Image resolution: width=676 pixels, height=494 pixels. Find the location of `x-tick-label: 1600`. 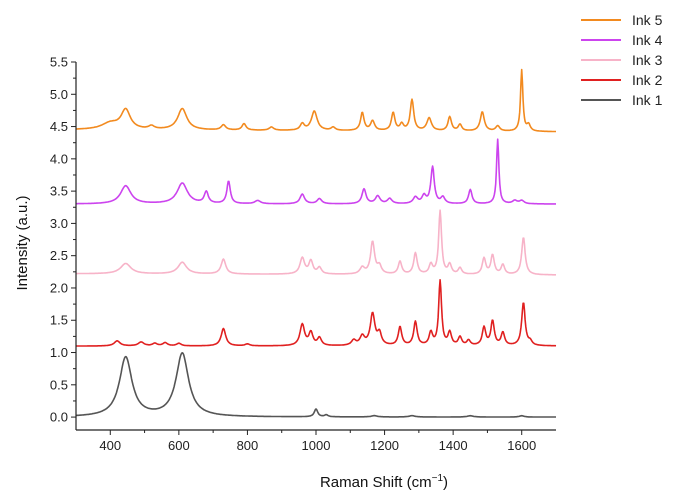

x-tick-label: 1600 is located at coordinates (521, 445).